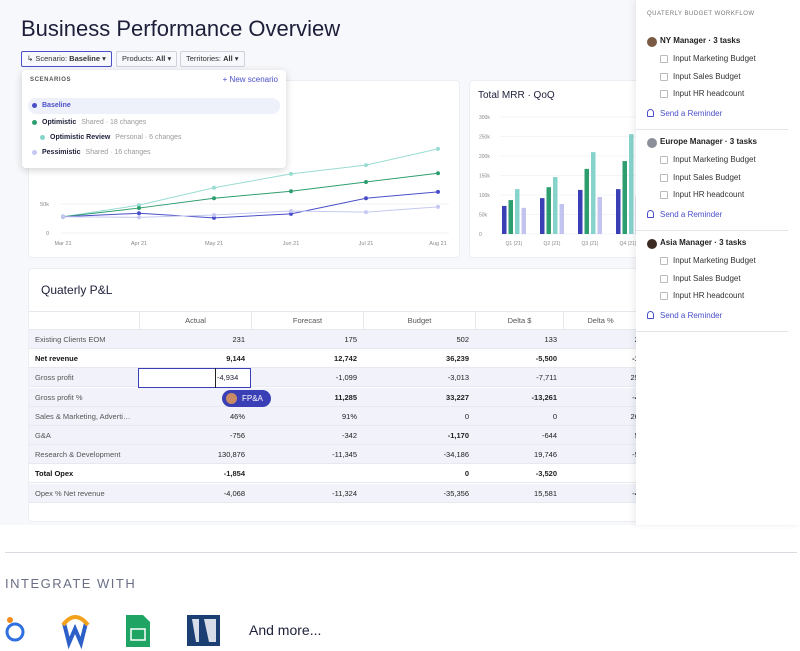  What do you see at coordinates (56, 105) in the screenshot?
I see `scenario-name: Baseline` at bounding box center [56, 105].